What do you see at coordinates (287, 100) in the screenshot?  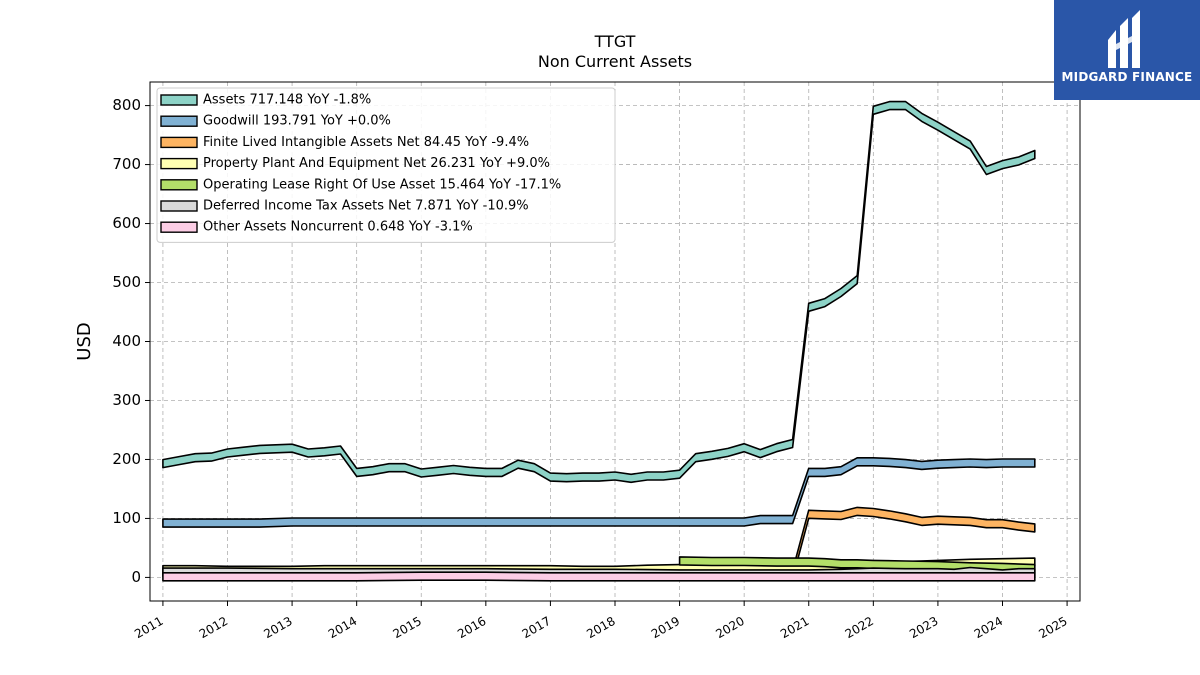 I see `legend-label: Assets 717.148 YoY -1.8%` at bounding box center [287, 100].